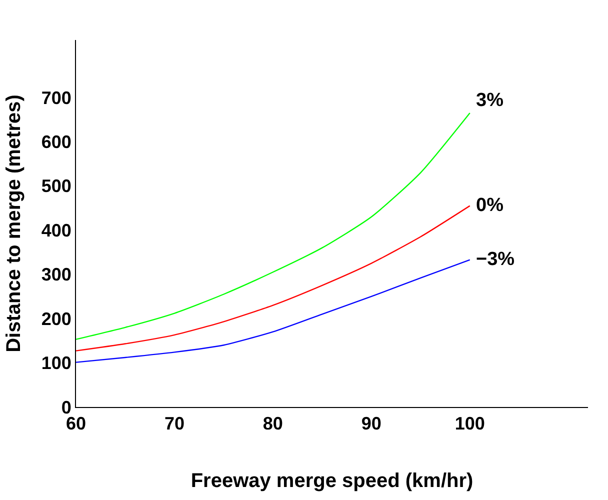 The image size is (608, 500). What do you see at coordinates (56, 142) in the screenshot?
I see `y-tick-label: 600` at bounding box center [56, 142].